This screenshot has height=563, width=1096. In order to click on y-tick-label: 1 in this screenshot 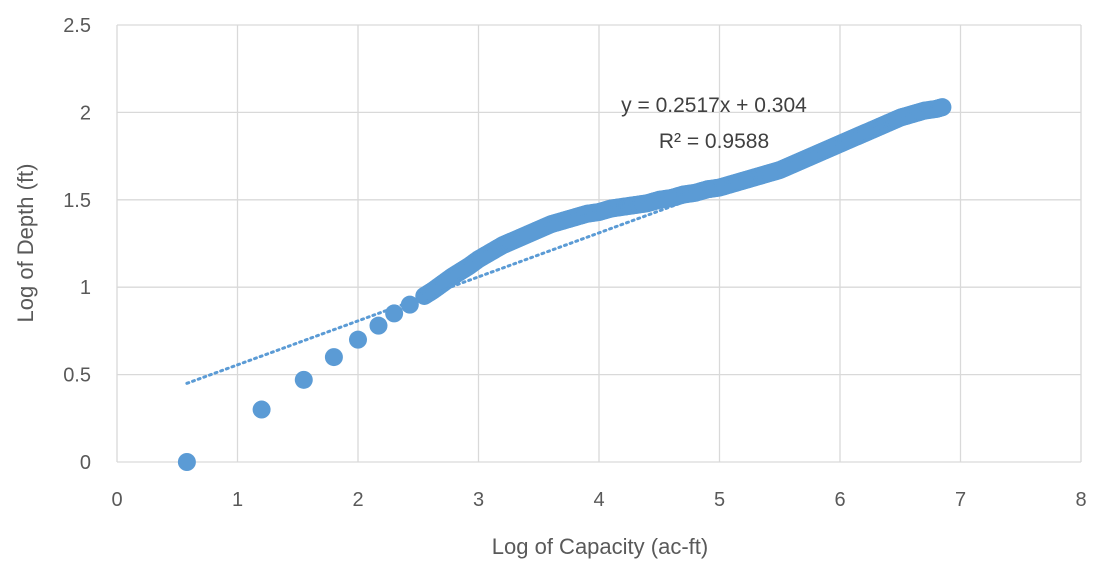, I will do `click(85, 288)`.